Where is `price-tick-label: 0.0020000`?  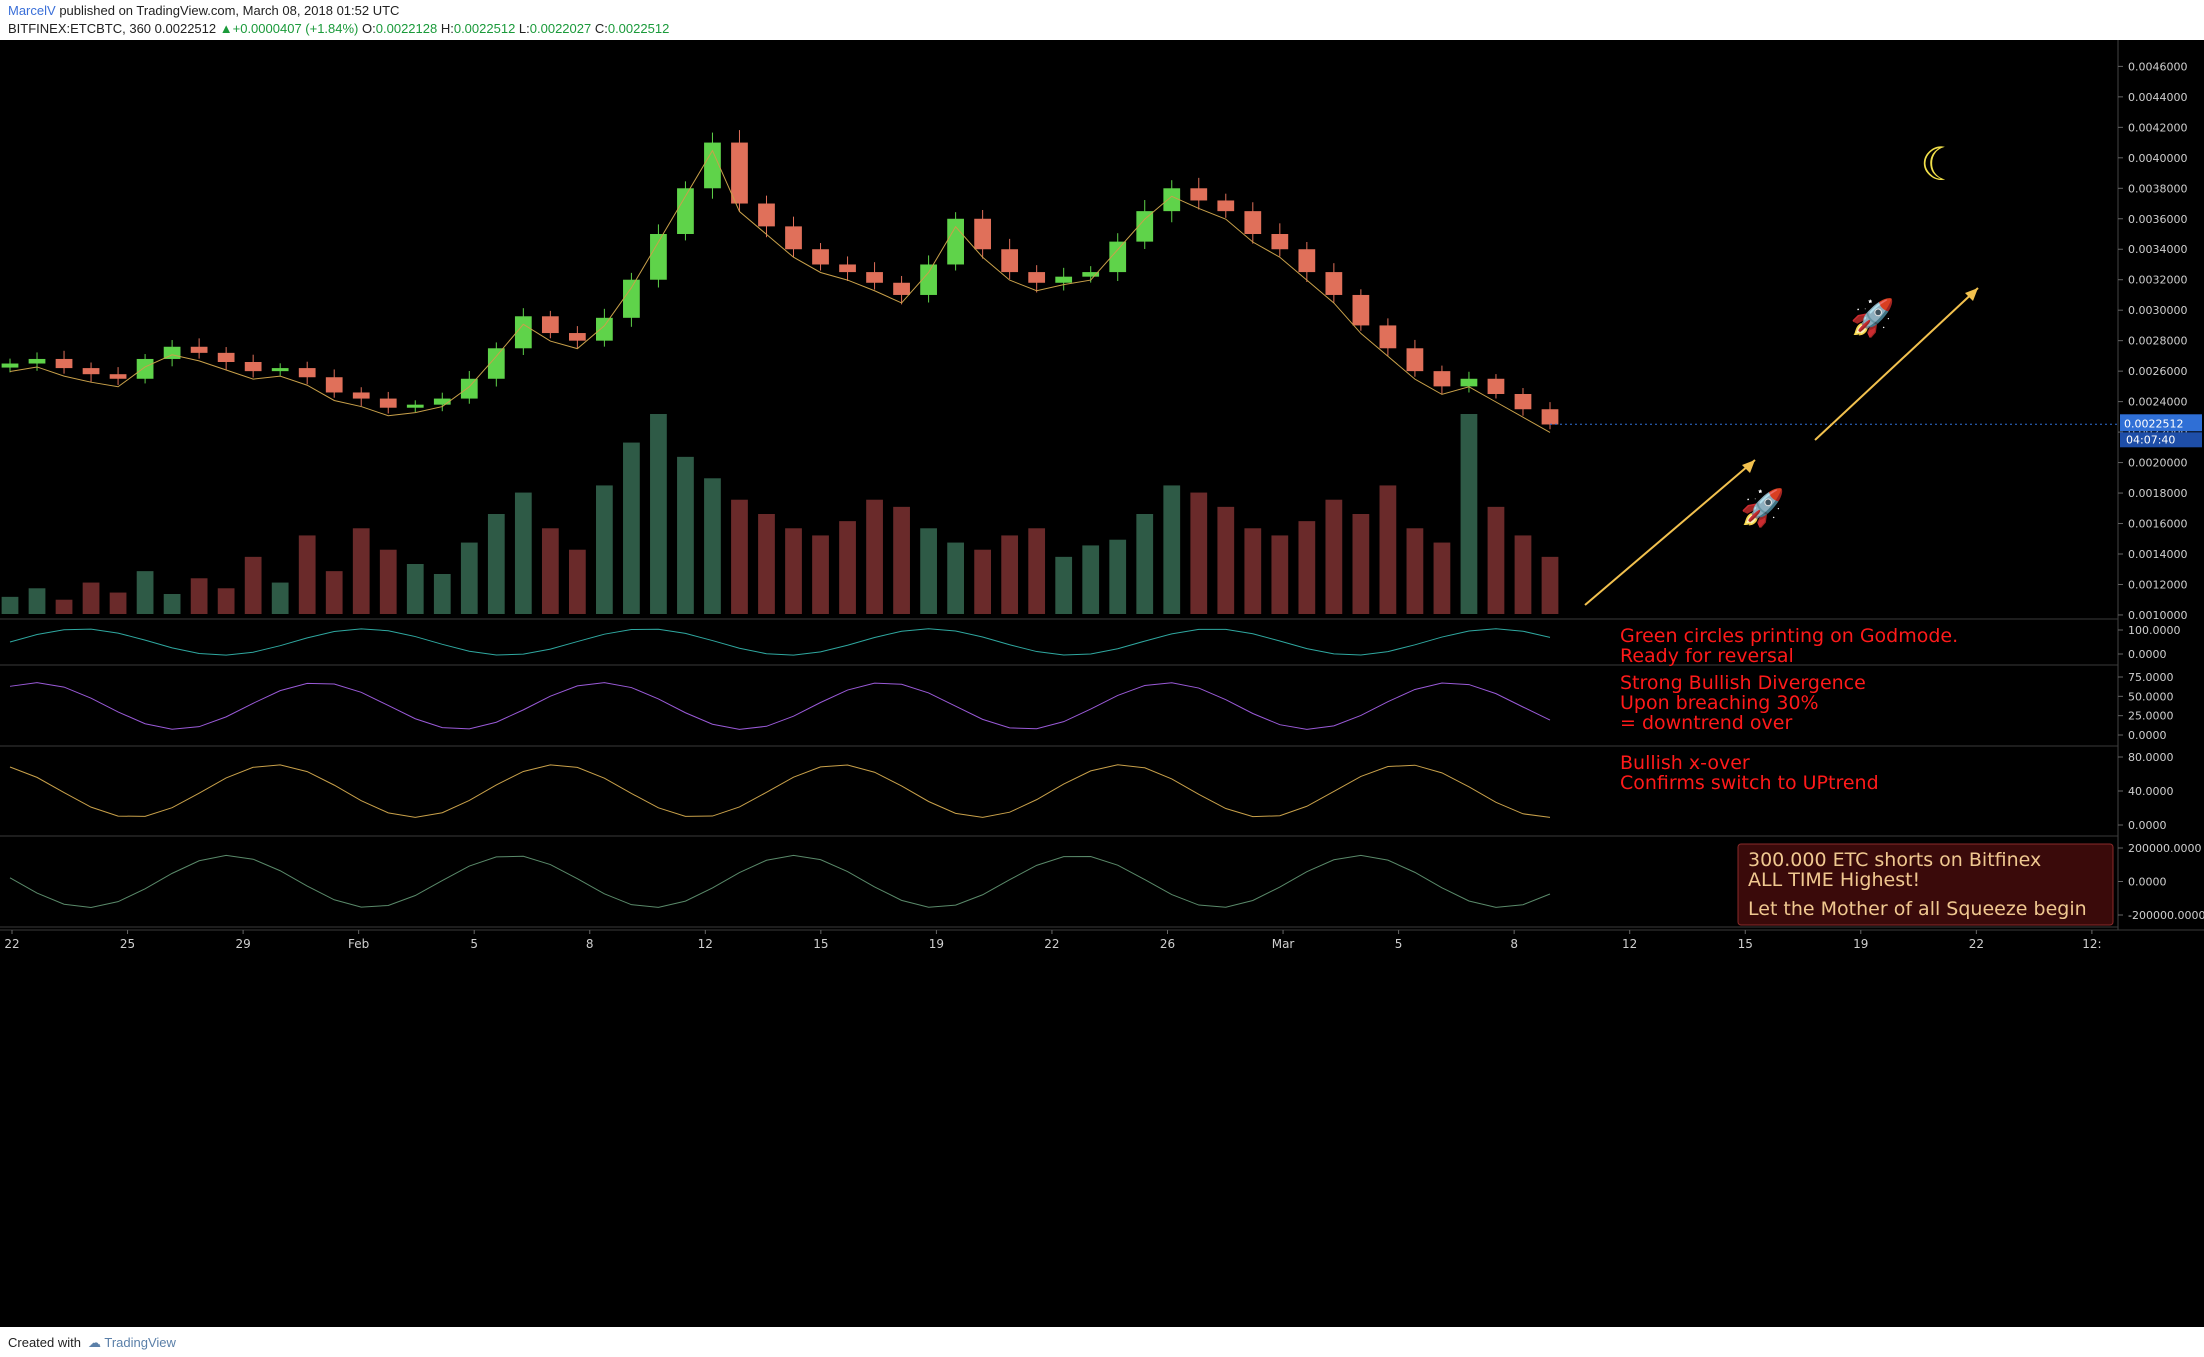 price-tick-label: 0.0020000 is located at coordinates (2158, 463).